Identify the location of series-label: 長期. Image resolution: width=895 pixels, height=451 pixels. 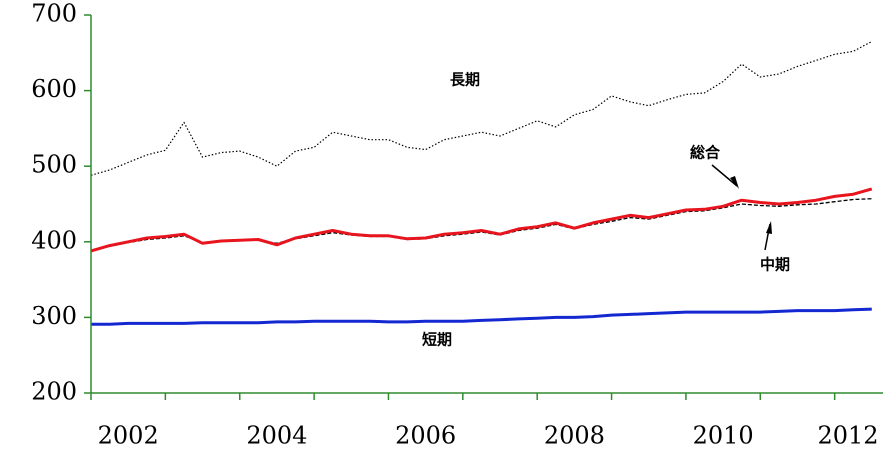
(465, 80).